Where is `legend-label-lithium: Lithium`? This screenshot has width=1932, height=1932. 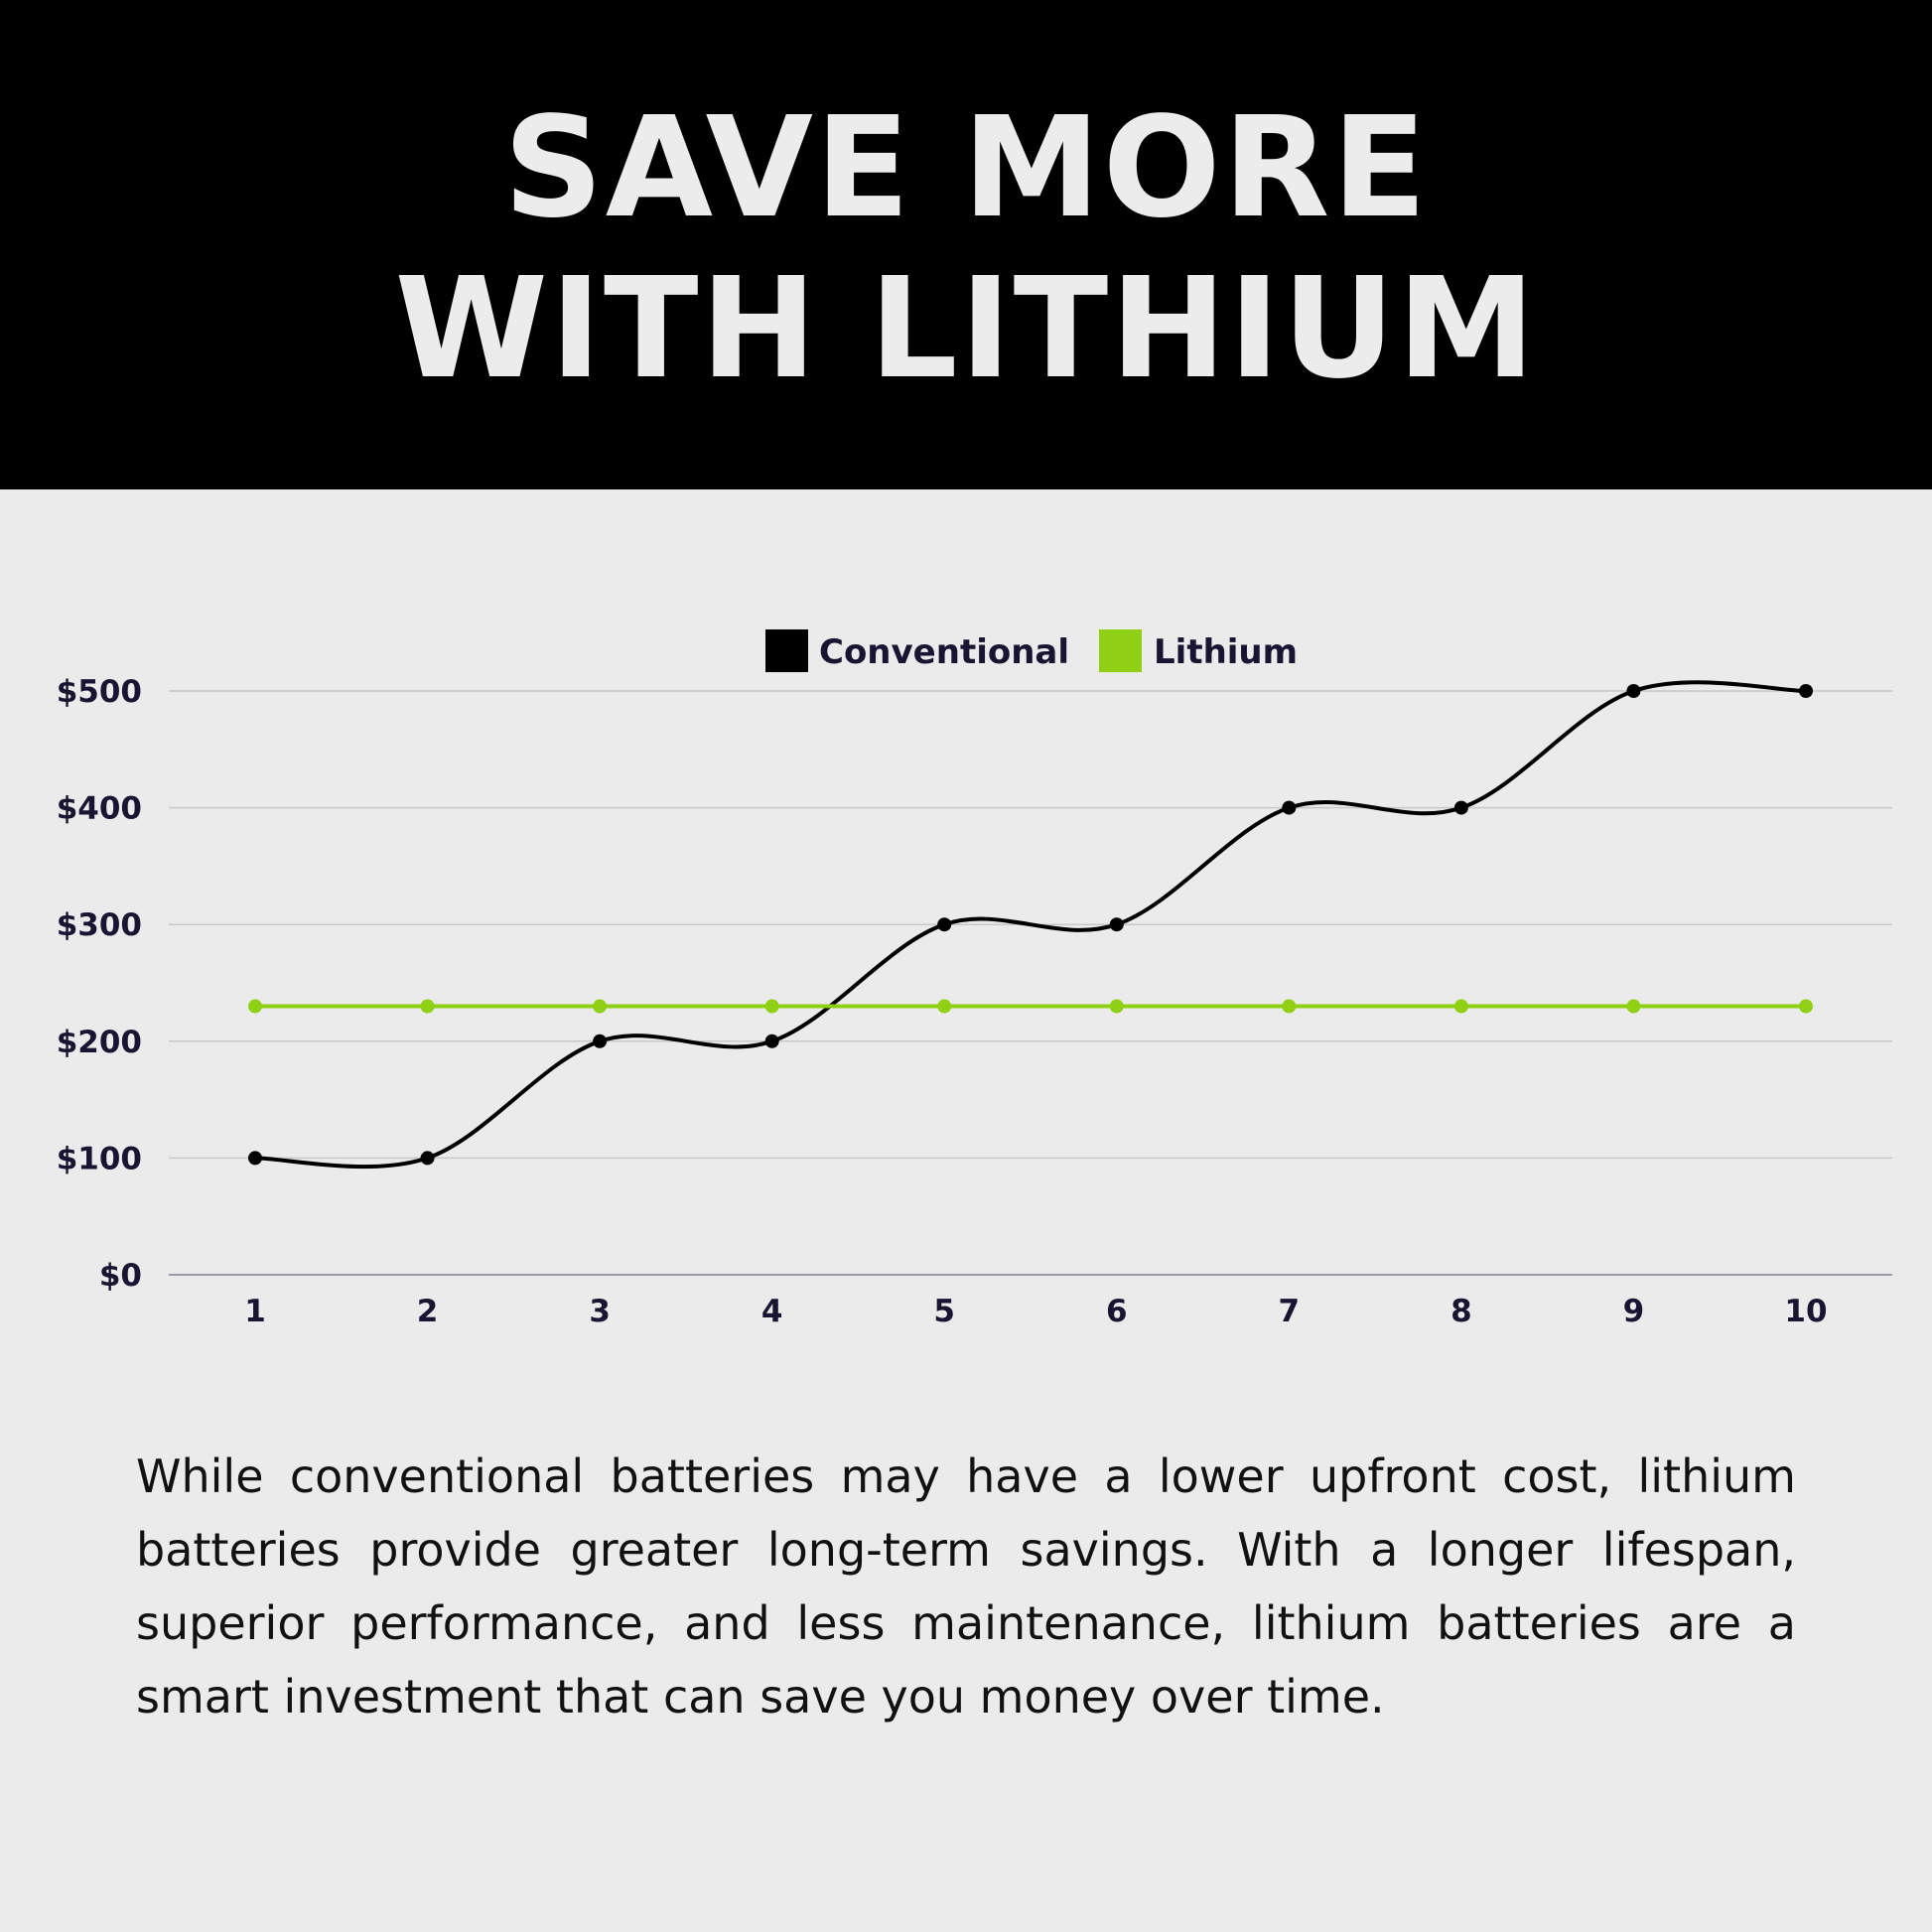 legend-label-lithium: Lithium is located at coordinates (1226, 652).